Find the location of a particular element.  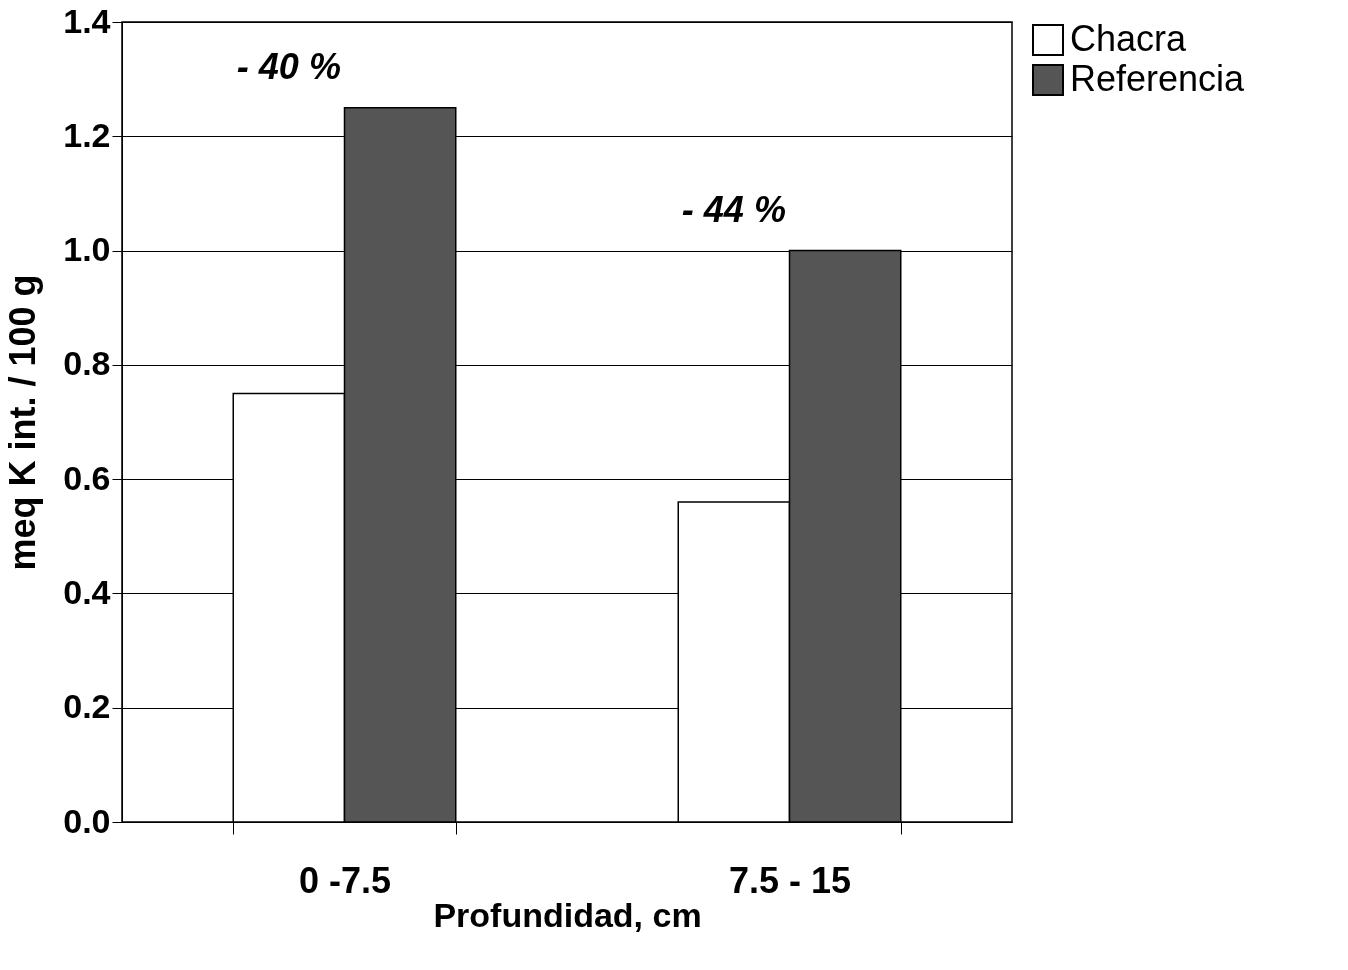

annotation: - 40 % is located at coordinates (288, 66).